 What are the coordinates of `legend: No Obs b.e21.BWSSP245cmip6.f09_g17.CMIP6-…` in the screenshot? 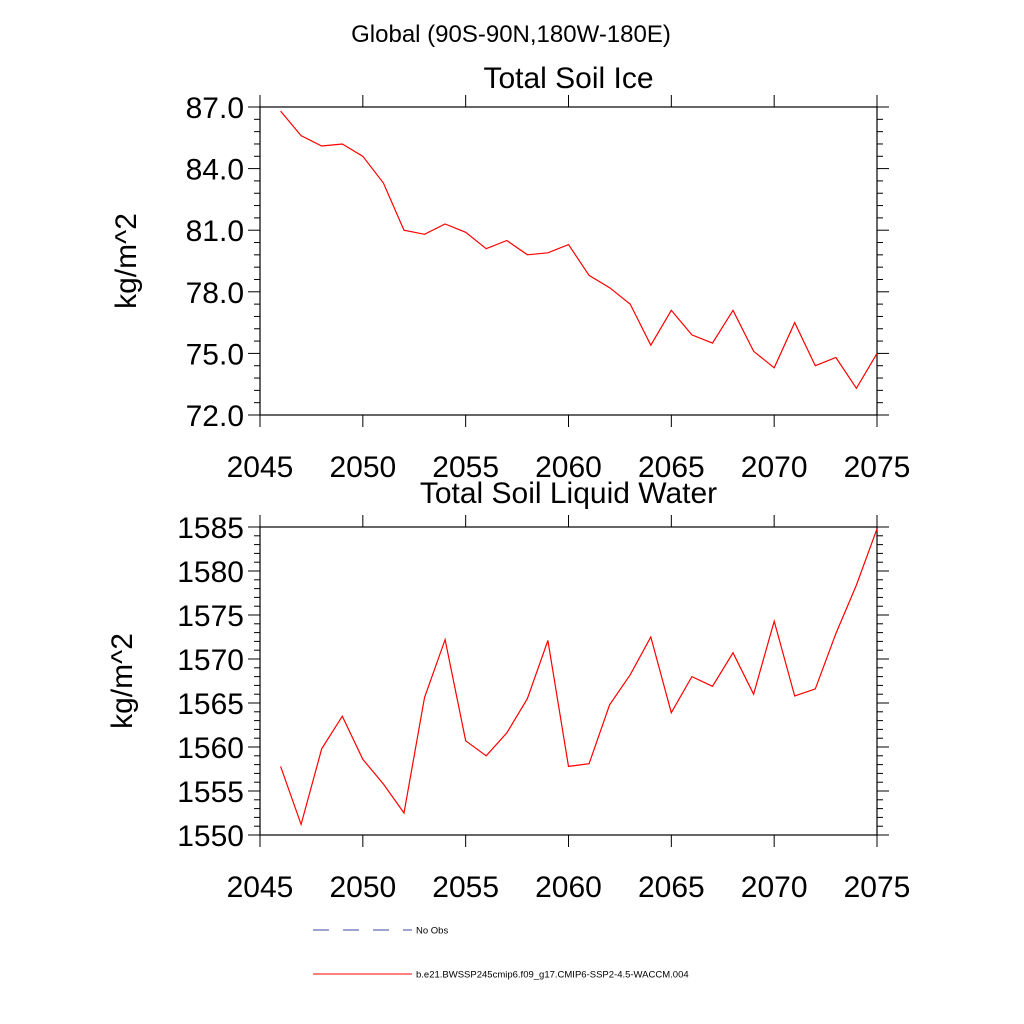 It's located at (501, 953).